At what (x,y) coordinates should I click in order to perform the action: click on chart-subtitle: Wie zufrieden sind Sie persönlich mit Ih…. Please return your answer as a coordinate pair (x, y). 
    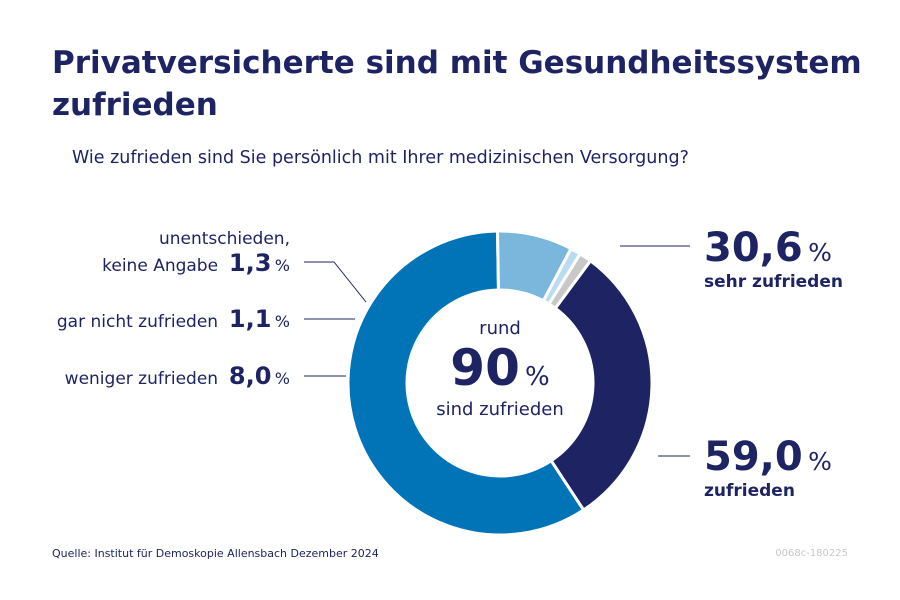
    Looking at the image, I should click on (380, 158).